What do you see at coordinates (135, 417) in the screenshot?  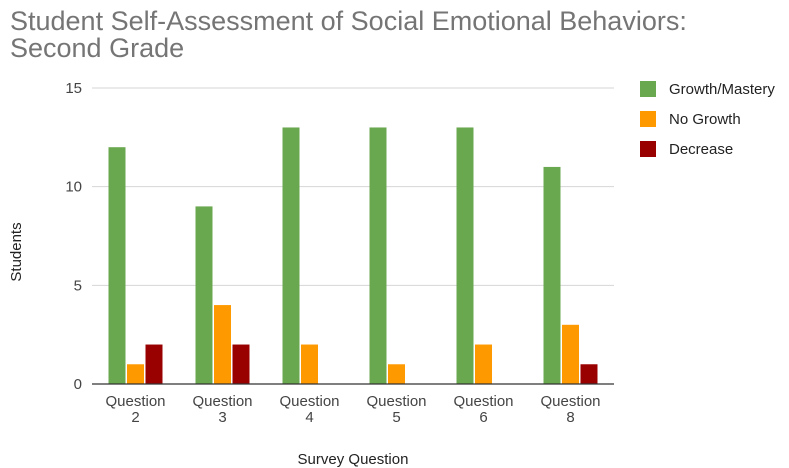 I see `x-tick-label: 2` at bounding box center [135, 417].